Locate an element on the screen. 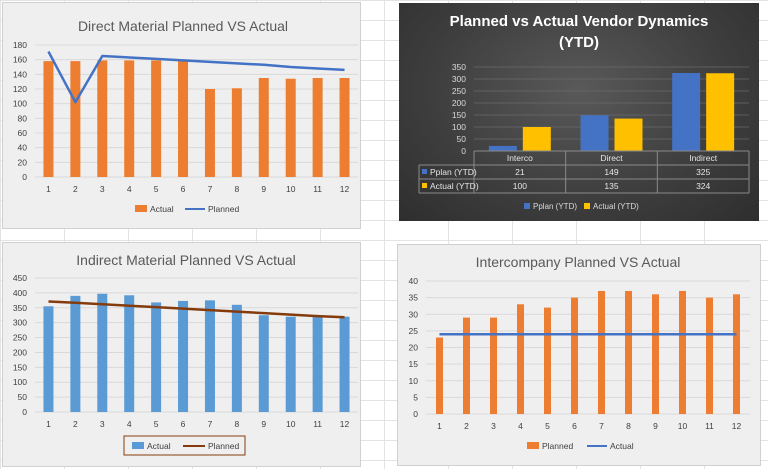  y-tick-label: 80 is located at coordinates (23, 118).